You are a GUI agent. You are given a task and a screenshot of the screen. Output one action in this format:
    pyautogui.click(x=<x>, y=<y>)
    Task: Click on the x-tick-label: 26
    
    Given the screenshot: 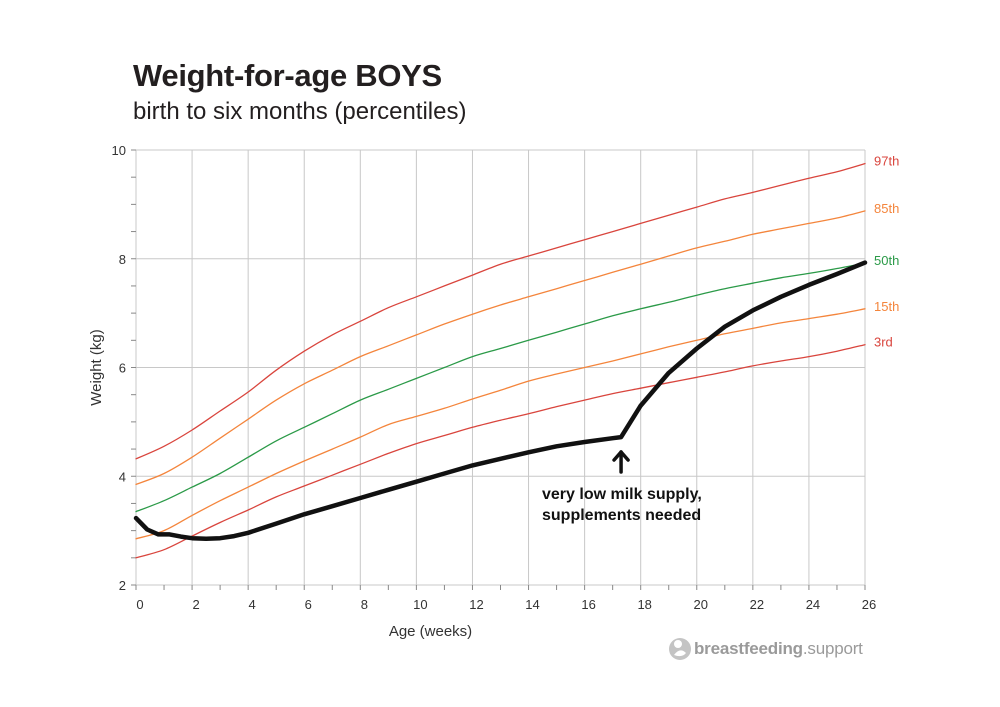 What is the action you would take?
    pyautogui.click(x=869, y=604)
    